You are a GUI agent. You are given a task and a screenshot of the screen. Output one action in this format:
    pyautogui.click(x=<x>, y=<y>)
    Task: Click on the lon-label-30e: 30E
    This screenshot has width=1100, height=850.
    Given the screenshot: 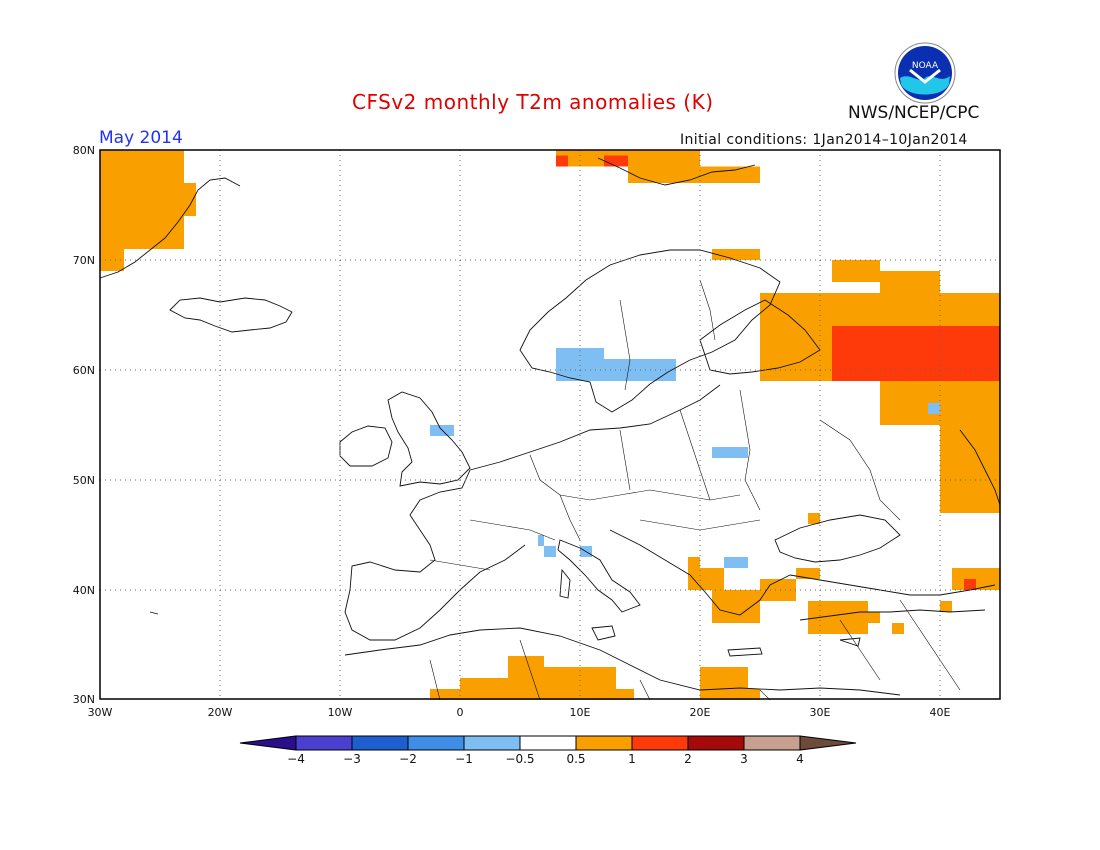 What is the action you would take?
    pyautogui.click(x=820, y=712)
    